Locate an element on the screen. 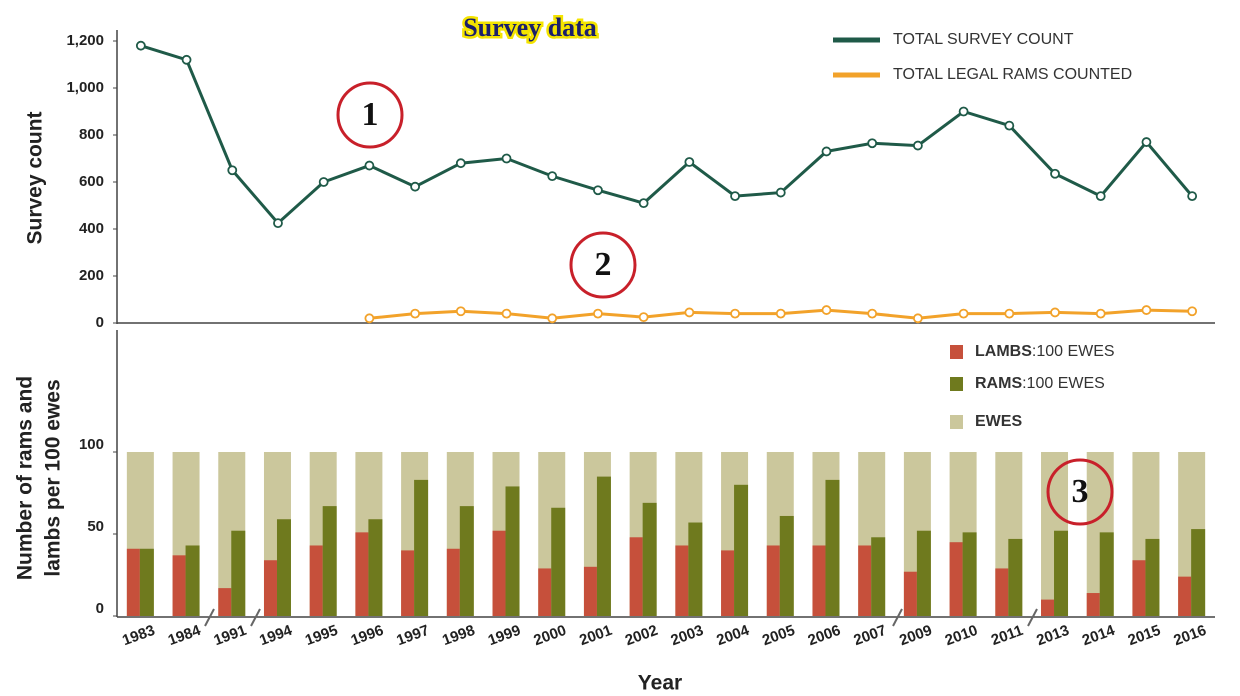  y-axis-title: Survey count is located at coordinates (35, 177).